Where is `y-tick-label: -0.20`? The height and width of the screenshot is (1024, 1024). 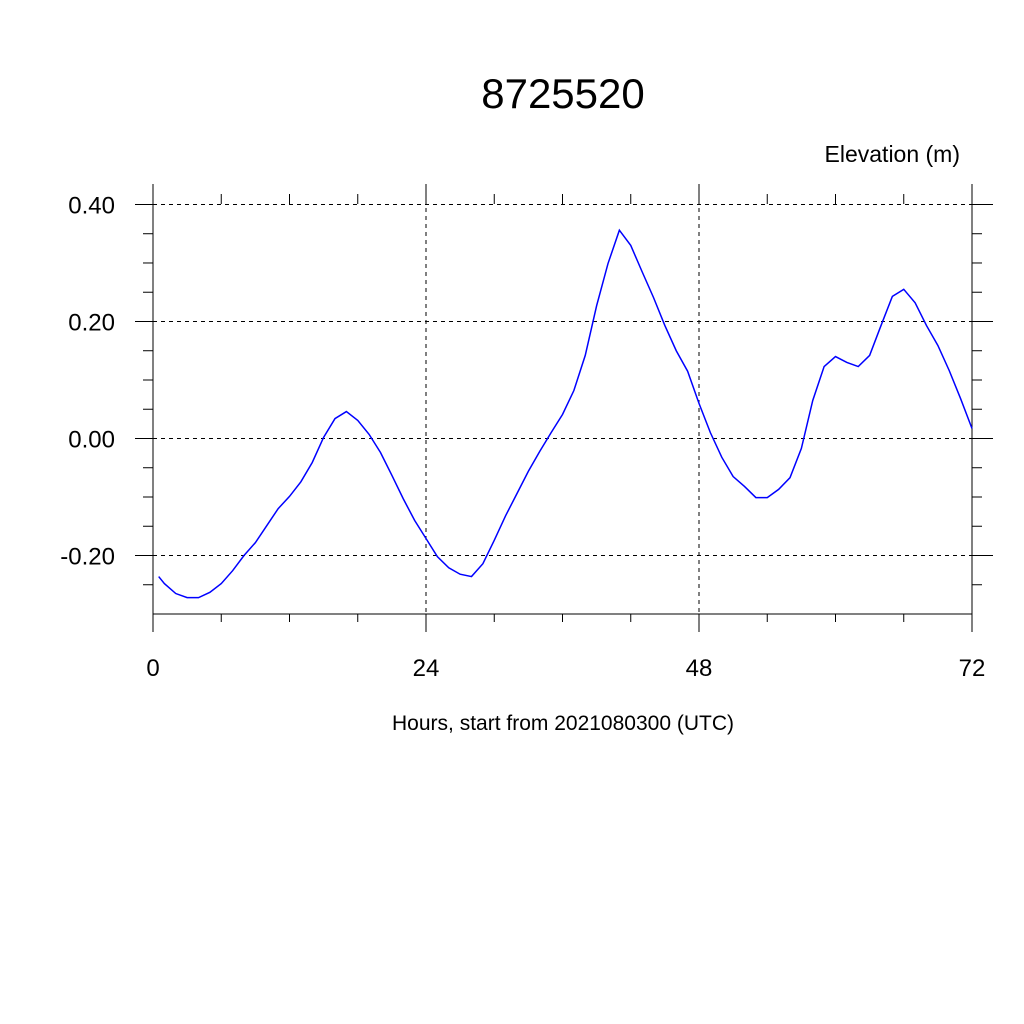
y-tick-label: -0.20 is located at coordinates (87, 556).